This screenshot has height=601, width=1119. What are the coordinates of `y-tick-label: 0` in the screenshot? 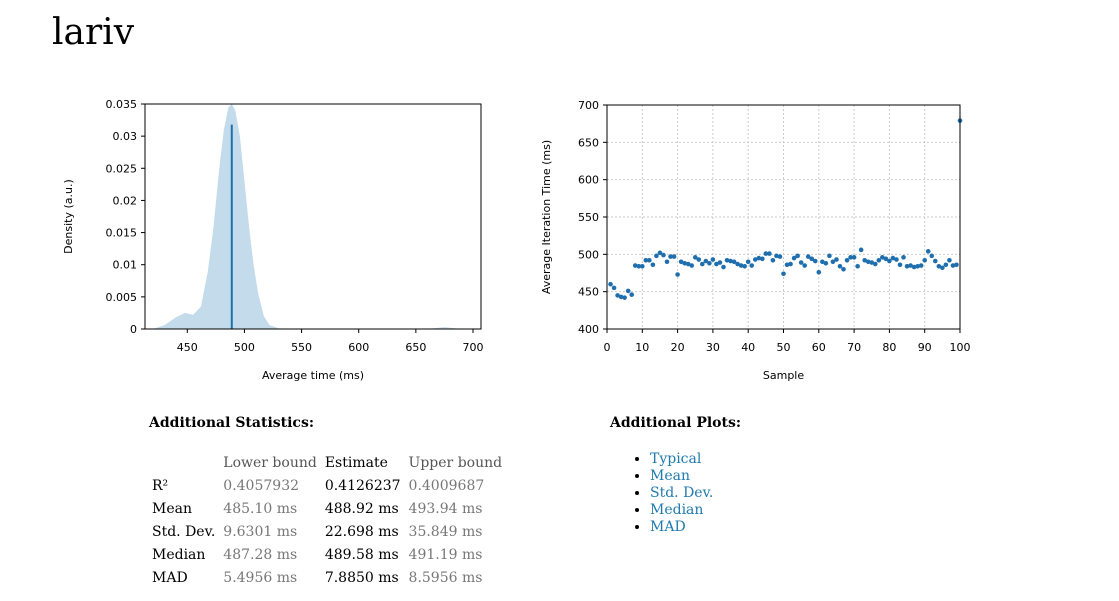 It's located at (133, 329).